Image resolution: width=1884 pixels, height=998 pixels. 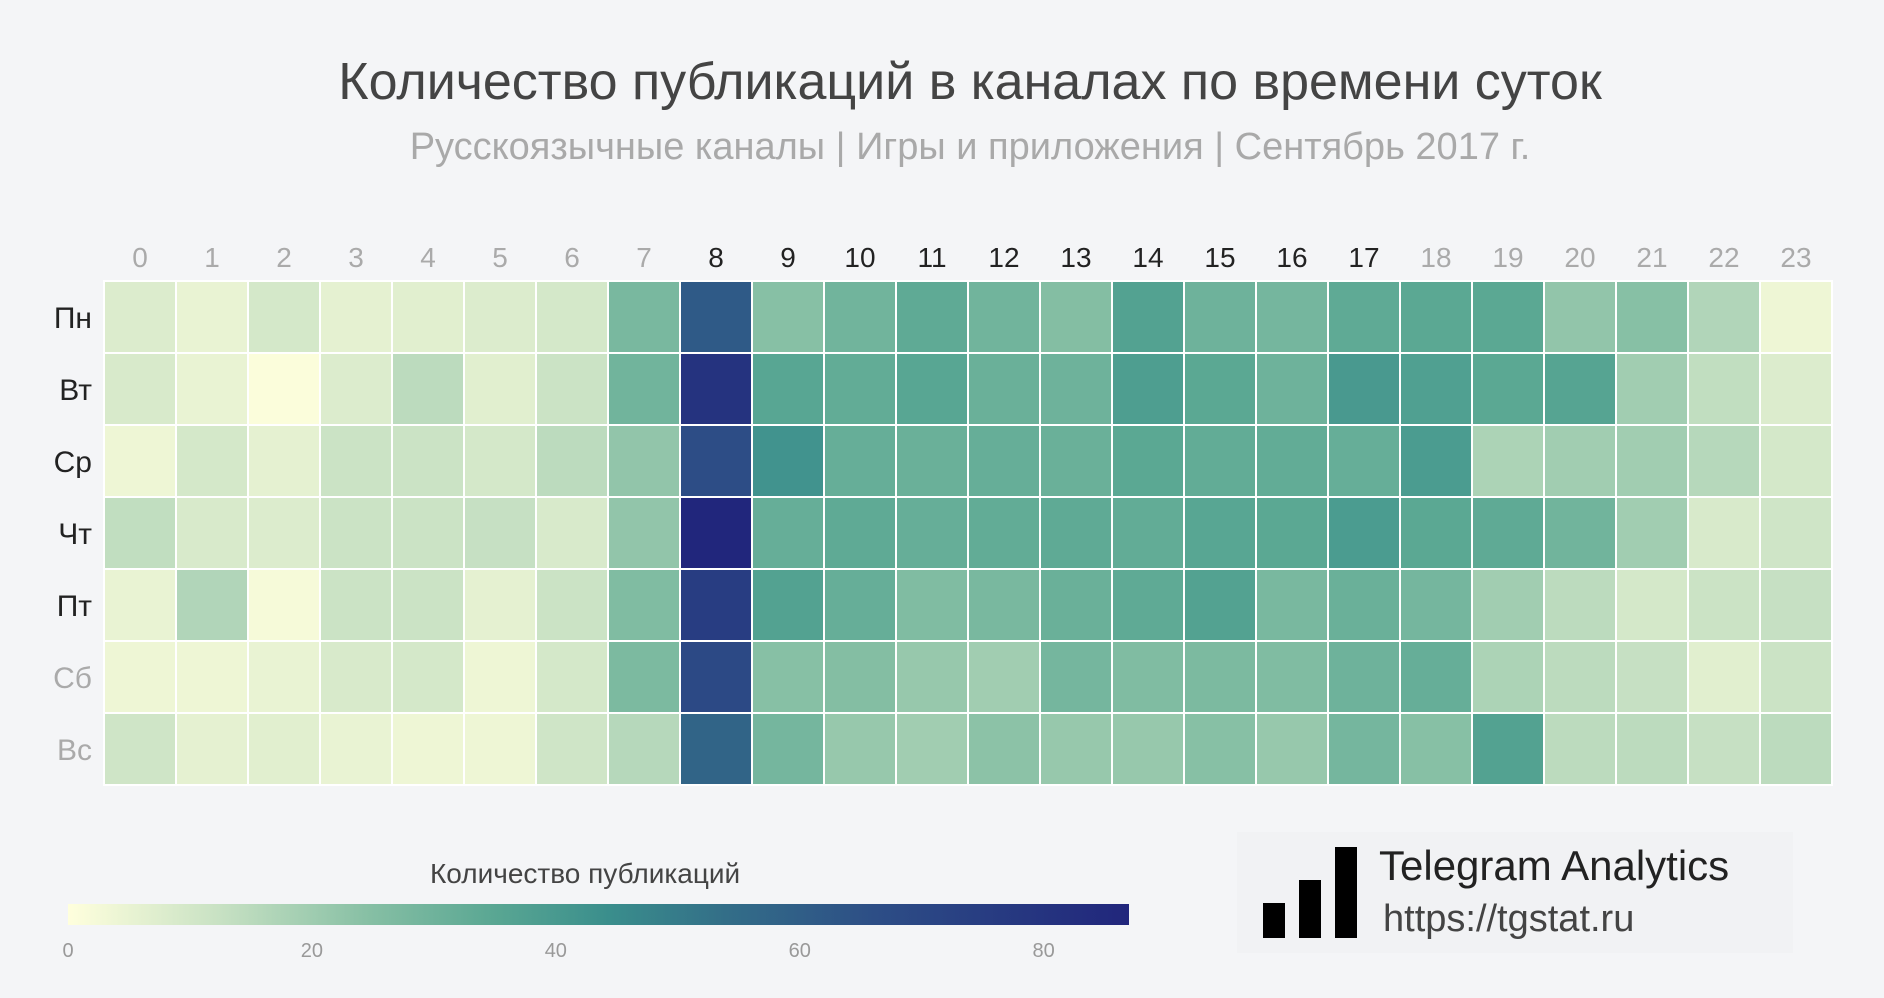 What do you see at coordinates (1795, 257) in the screenshot?
I see `x-tick-label: 23` at bounding box center [1795, 257].